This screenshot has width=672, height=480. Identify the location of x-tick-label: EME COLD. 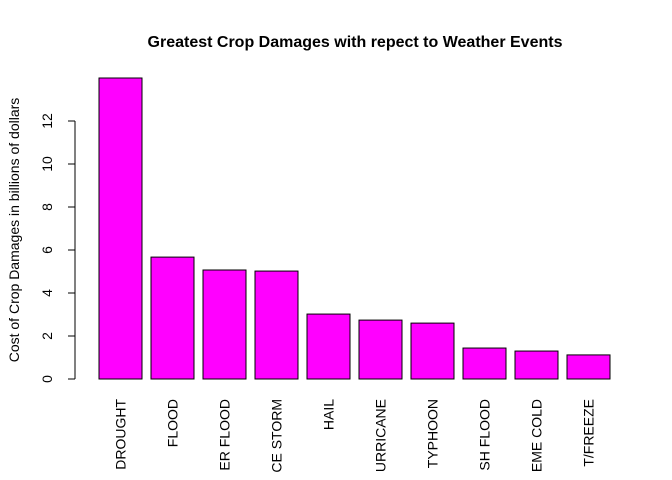
(537, 435).